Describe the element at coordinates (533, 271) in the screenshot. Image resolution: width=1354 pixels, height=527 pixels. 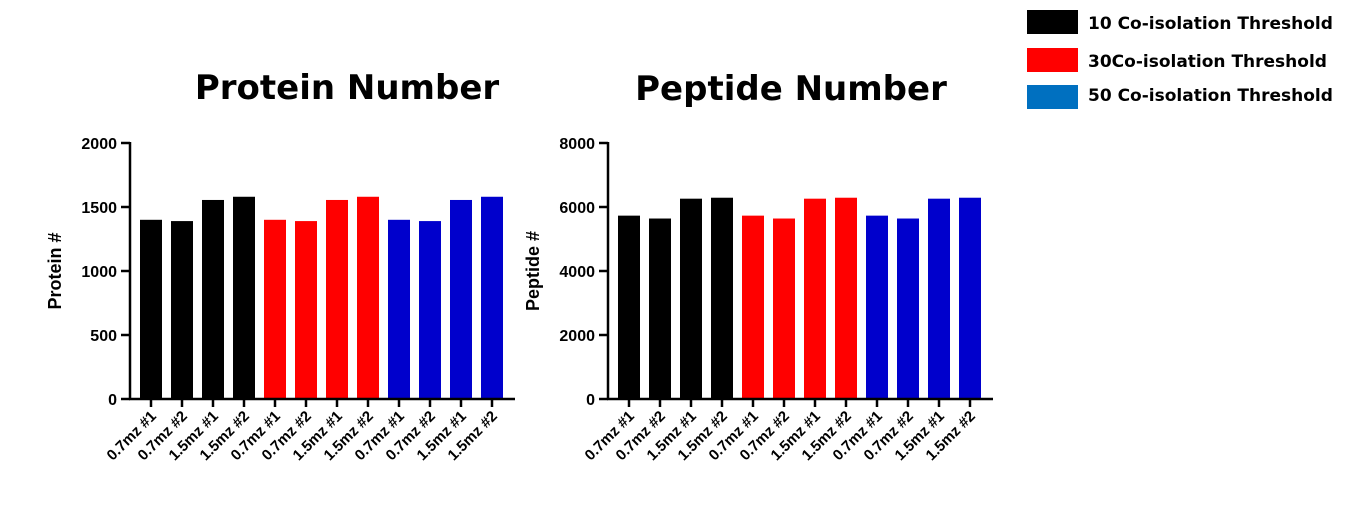
I see `y-axis-label: Peptide #` at that location.